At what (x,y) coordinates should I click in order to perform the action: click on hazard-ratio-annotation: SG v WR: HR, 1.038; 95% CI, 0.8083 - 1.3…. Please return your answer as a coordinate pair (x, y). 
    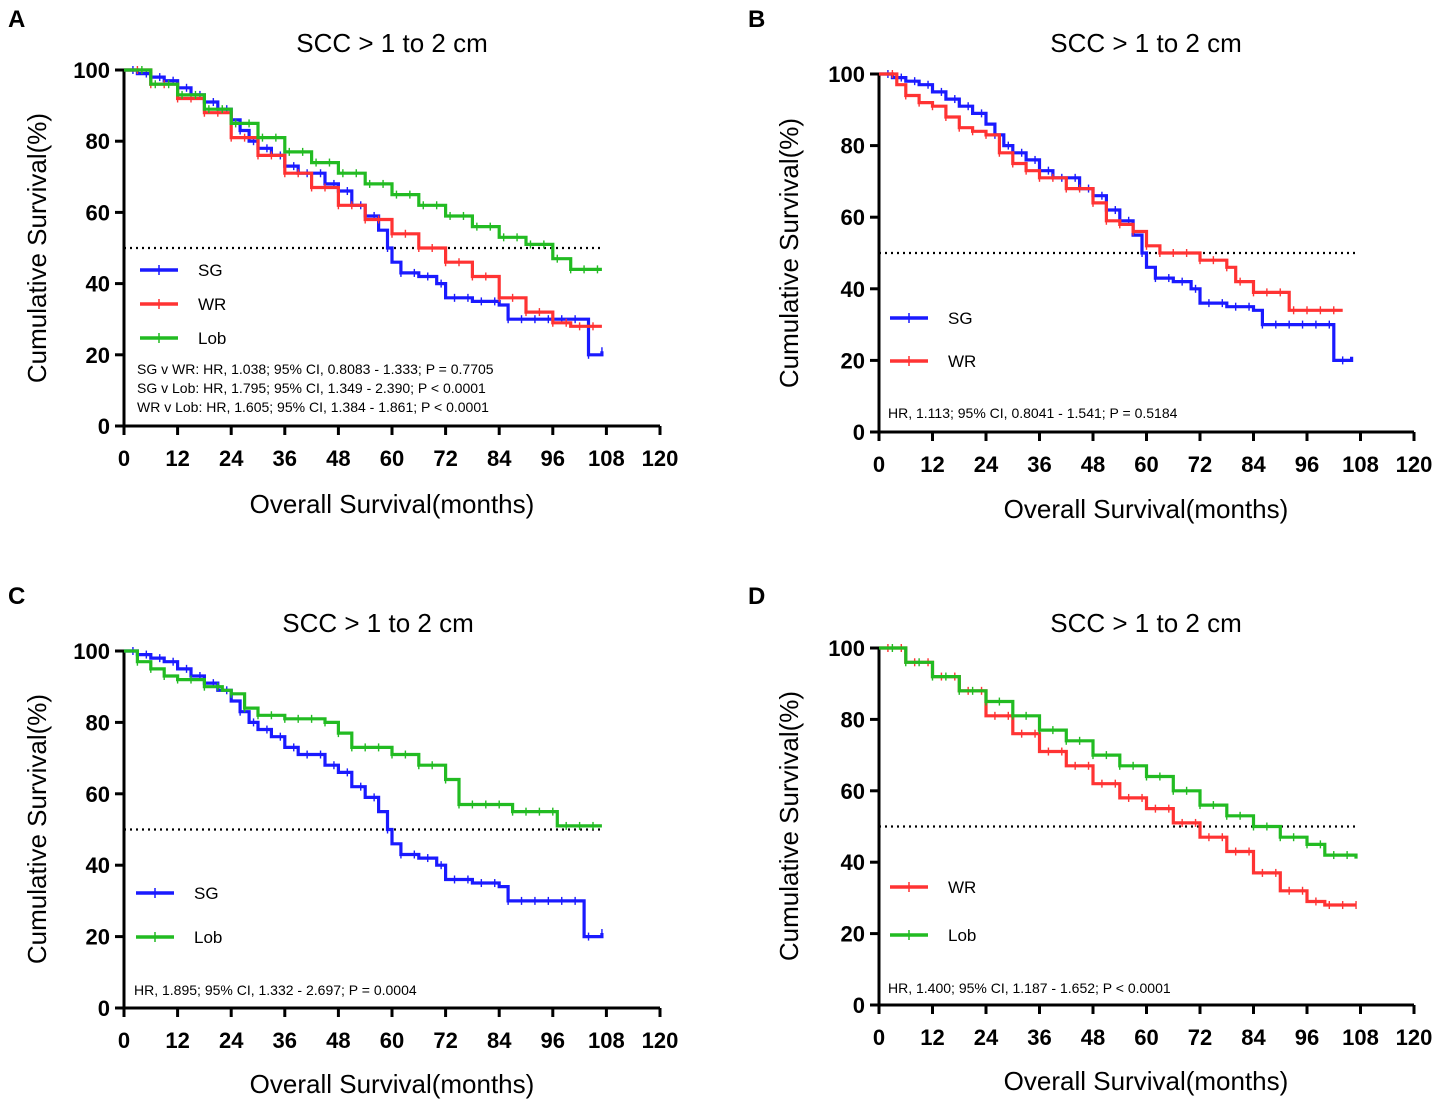
    Looking at the image, I should click on (315, 369).